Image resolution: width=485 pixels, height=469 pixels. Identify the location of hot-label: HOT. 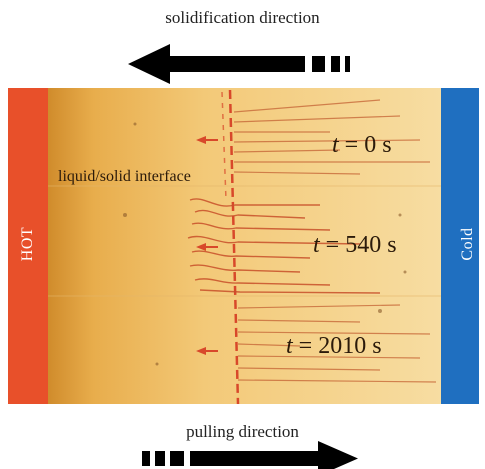
(27, 244).